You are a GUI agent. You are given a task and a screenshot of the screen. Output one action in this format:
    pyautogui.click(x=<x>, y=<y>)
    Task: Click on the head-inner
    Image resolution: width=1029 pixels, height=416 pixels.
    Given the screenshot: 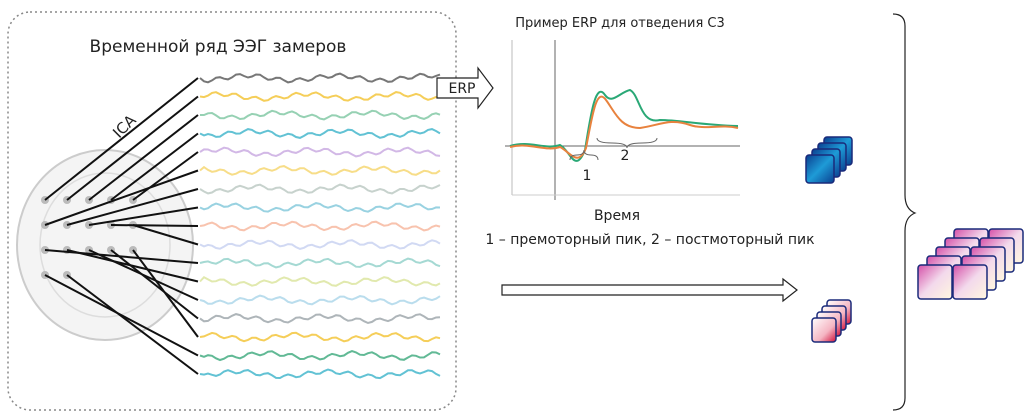 What is the action you would take?
    pyautogui.click(x=105, y=245)
    